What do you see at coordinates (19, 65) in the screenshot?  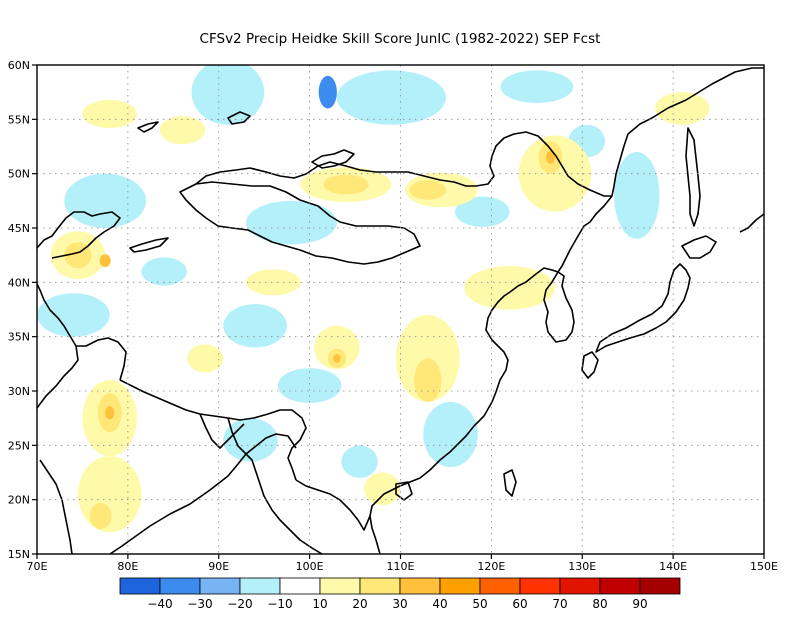 I see `y-tick-label: 60N` at bounding box center [19, 65].